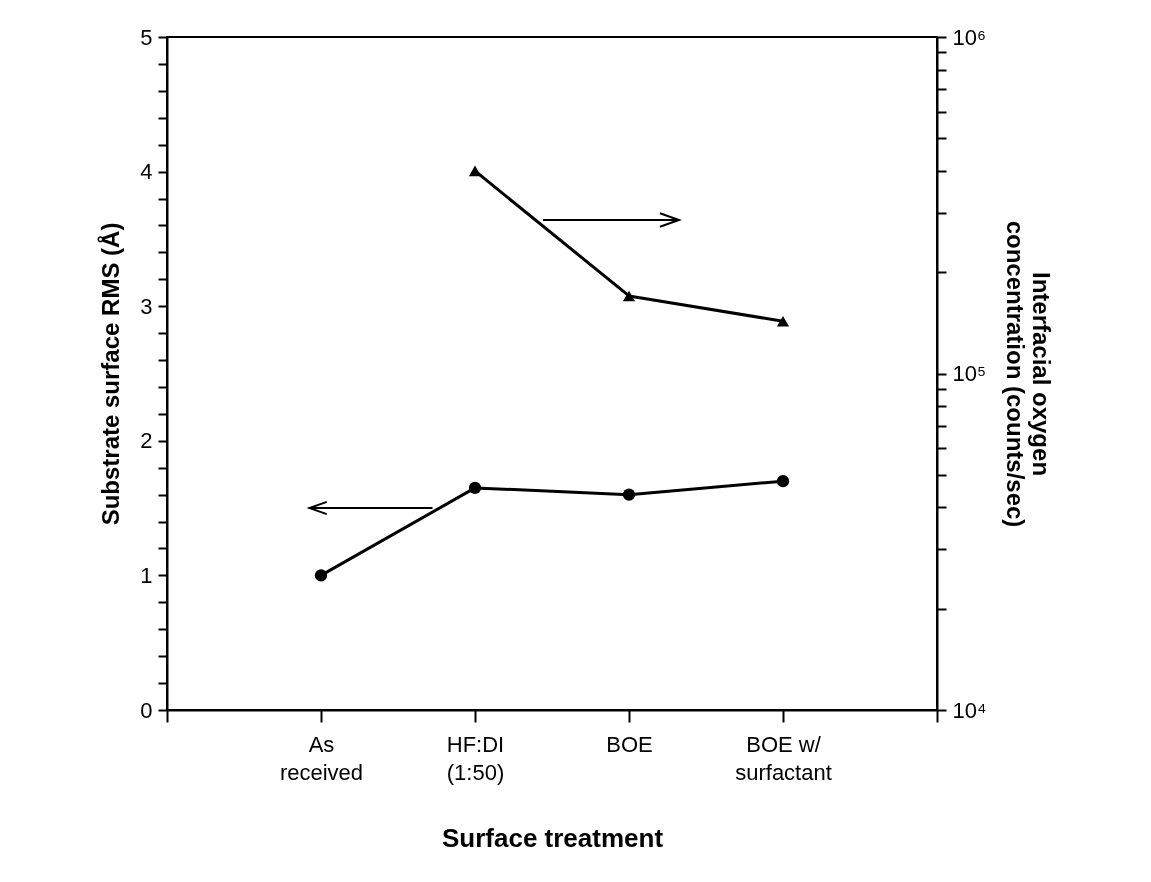  I want to click on y-tick-label: 1, so click(146, 575).